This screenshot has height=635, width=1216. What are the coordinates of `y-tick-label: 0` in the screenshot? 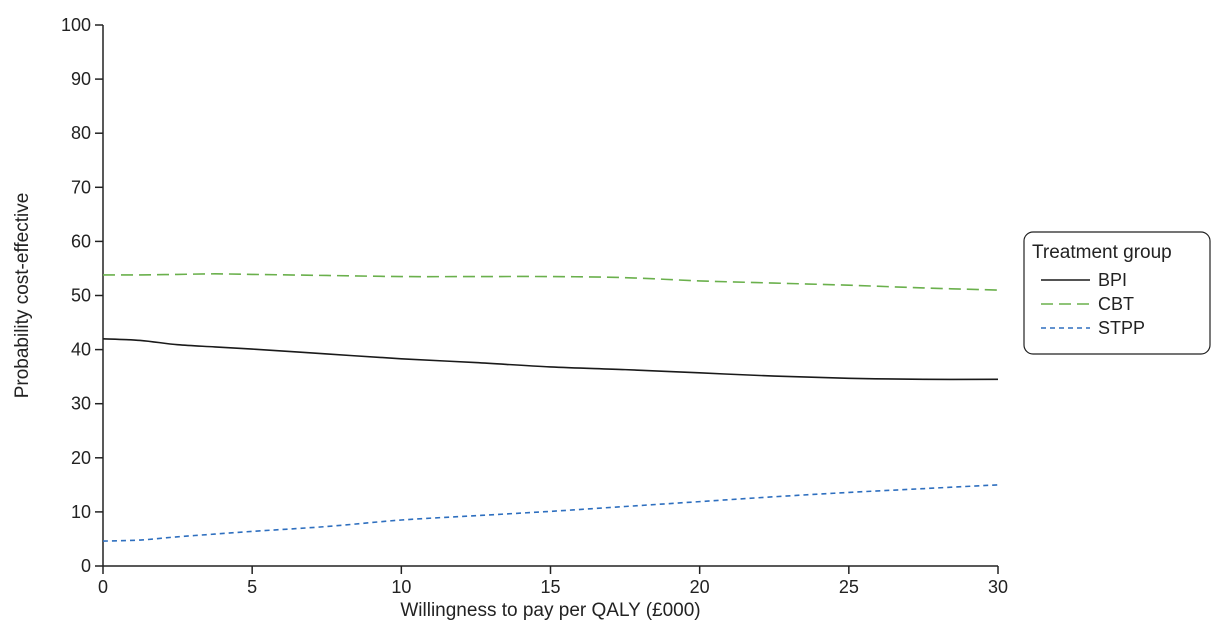 It's located at (86, 566).